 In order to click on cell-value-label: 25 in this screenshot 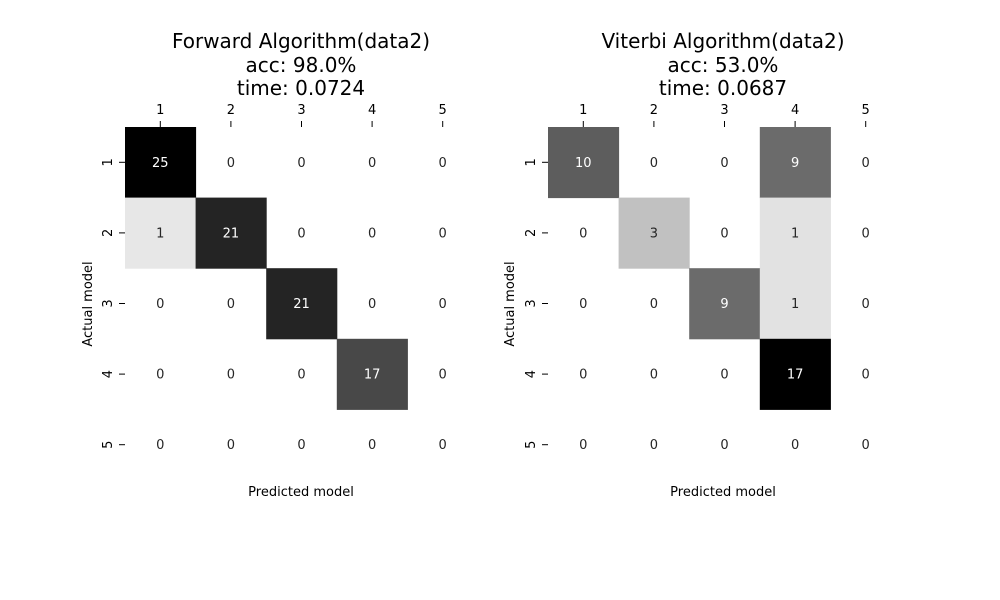, I will do `click(160, 163)`.